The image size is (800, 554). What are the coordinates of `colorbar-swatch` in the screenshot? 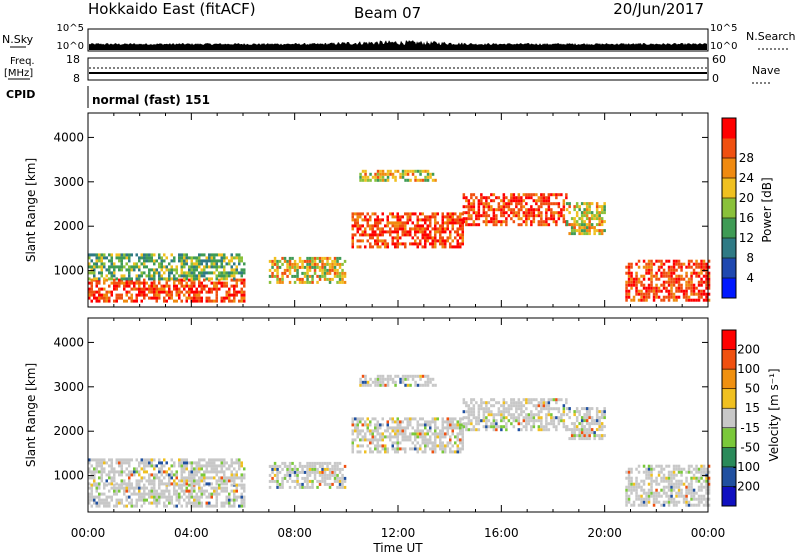 It's located at (729, 268).